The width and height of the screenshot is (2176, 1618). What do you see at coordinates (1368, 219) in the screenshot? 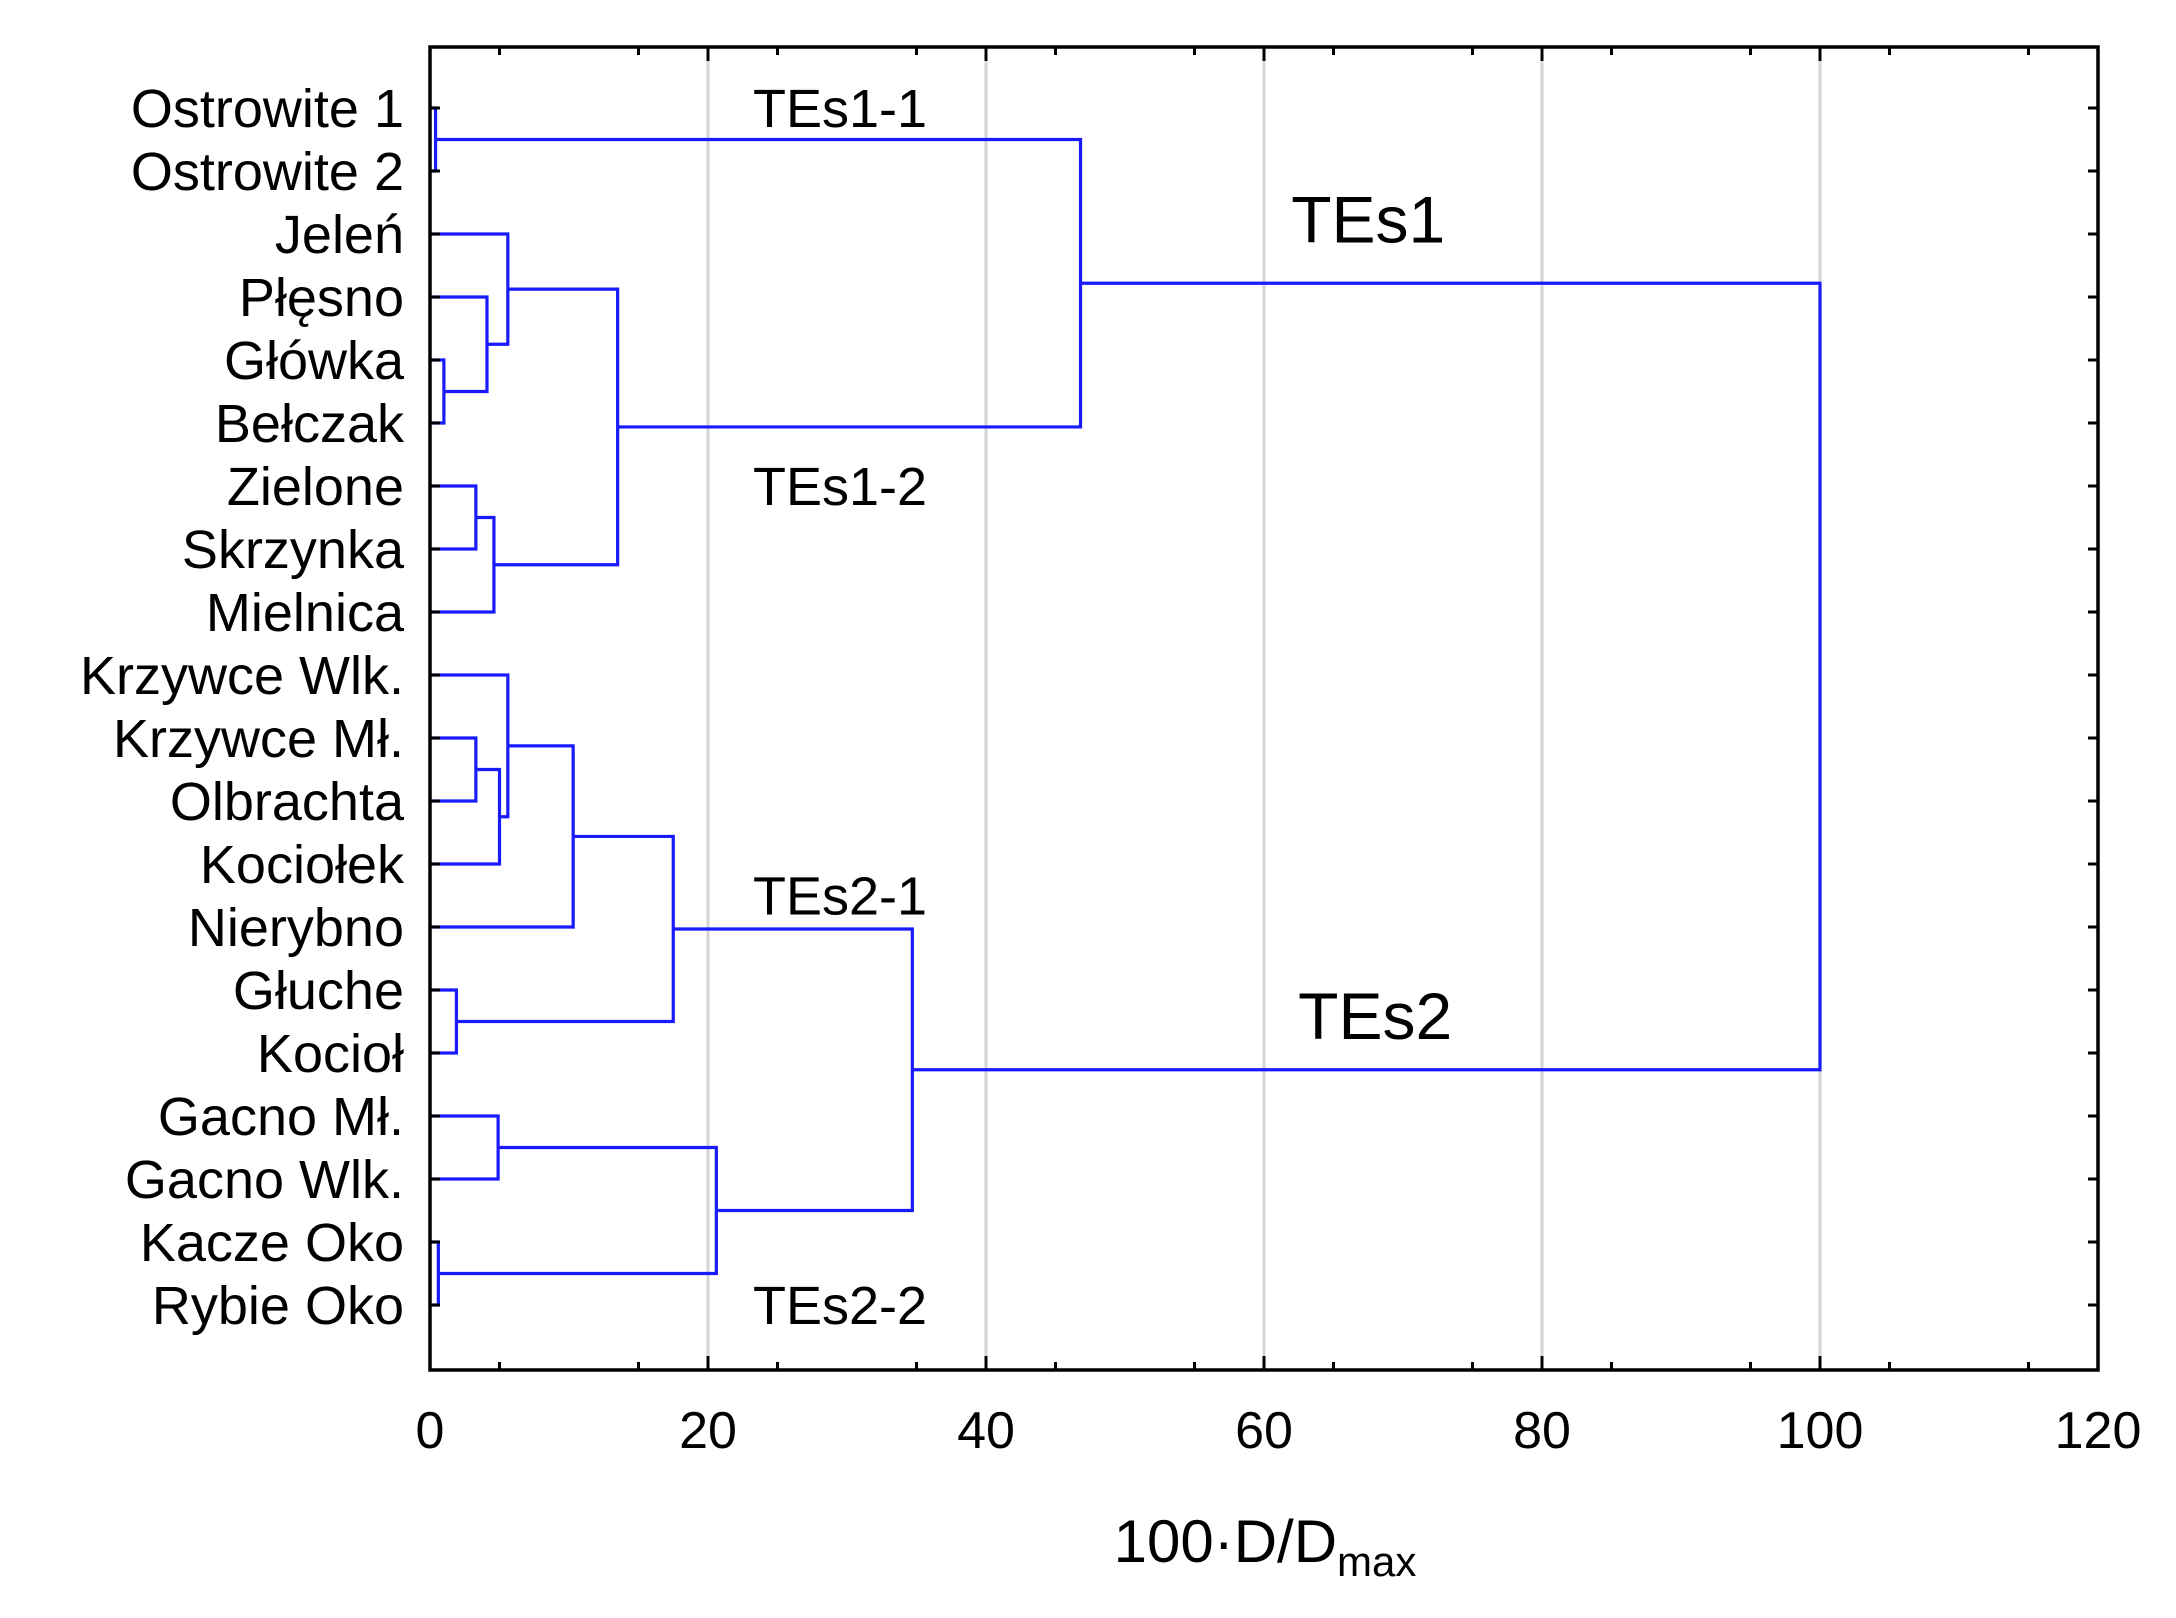
I see `cluster-annotation: TEs1` at bounding box center [1368, 219].